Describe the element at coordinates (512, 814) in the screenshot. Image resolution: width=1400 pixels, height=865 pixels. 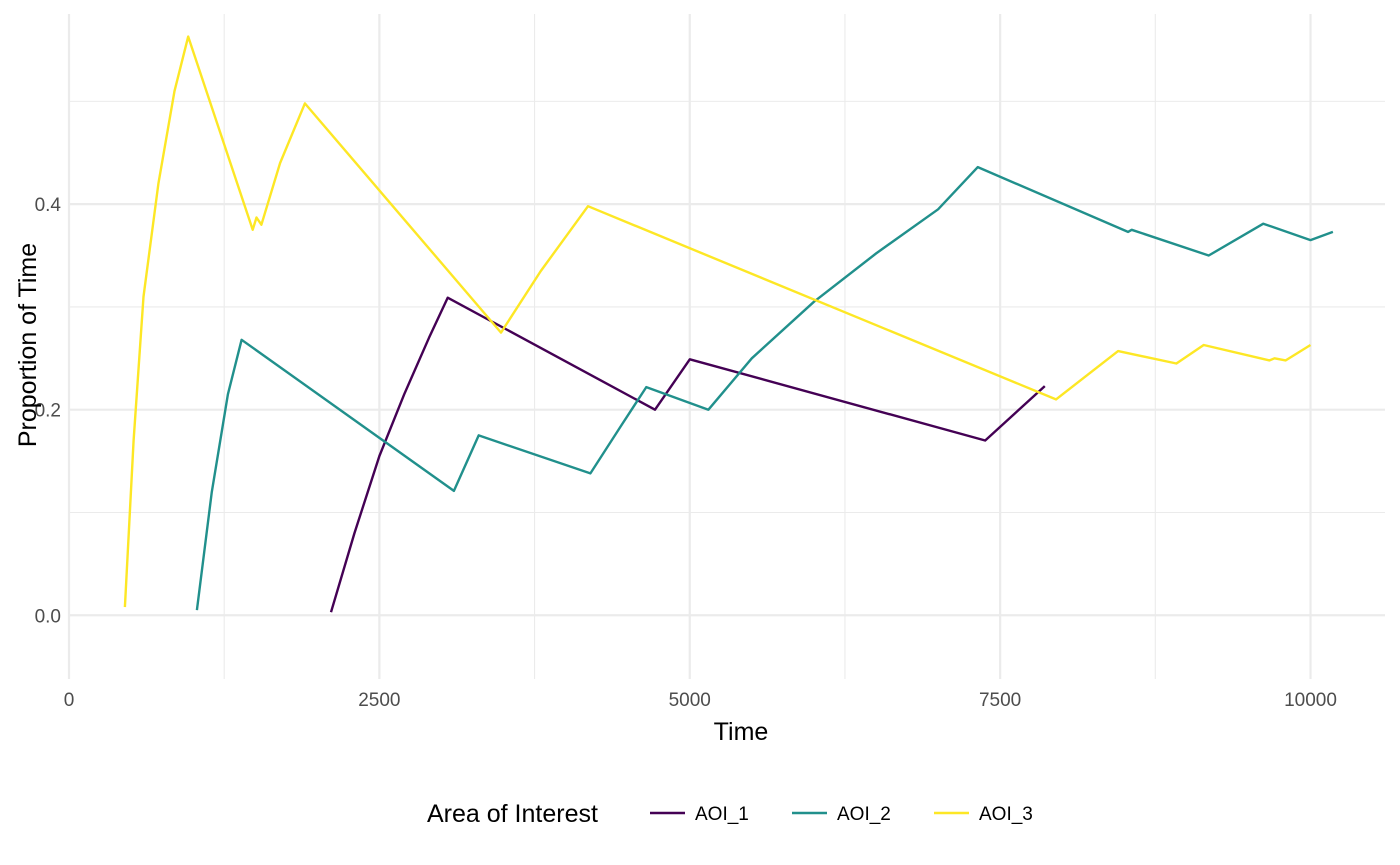
I see `legend-title: Area of Interest` at that location.